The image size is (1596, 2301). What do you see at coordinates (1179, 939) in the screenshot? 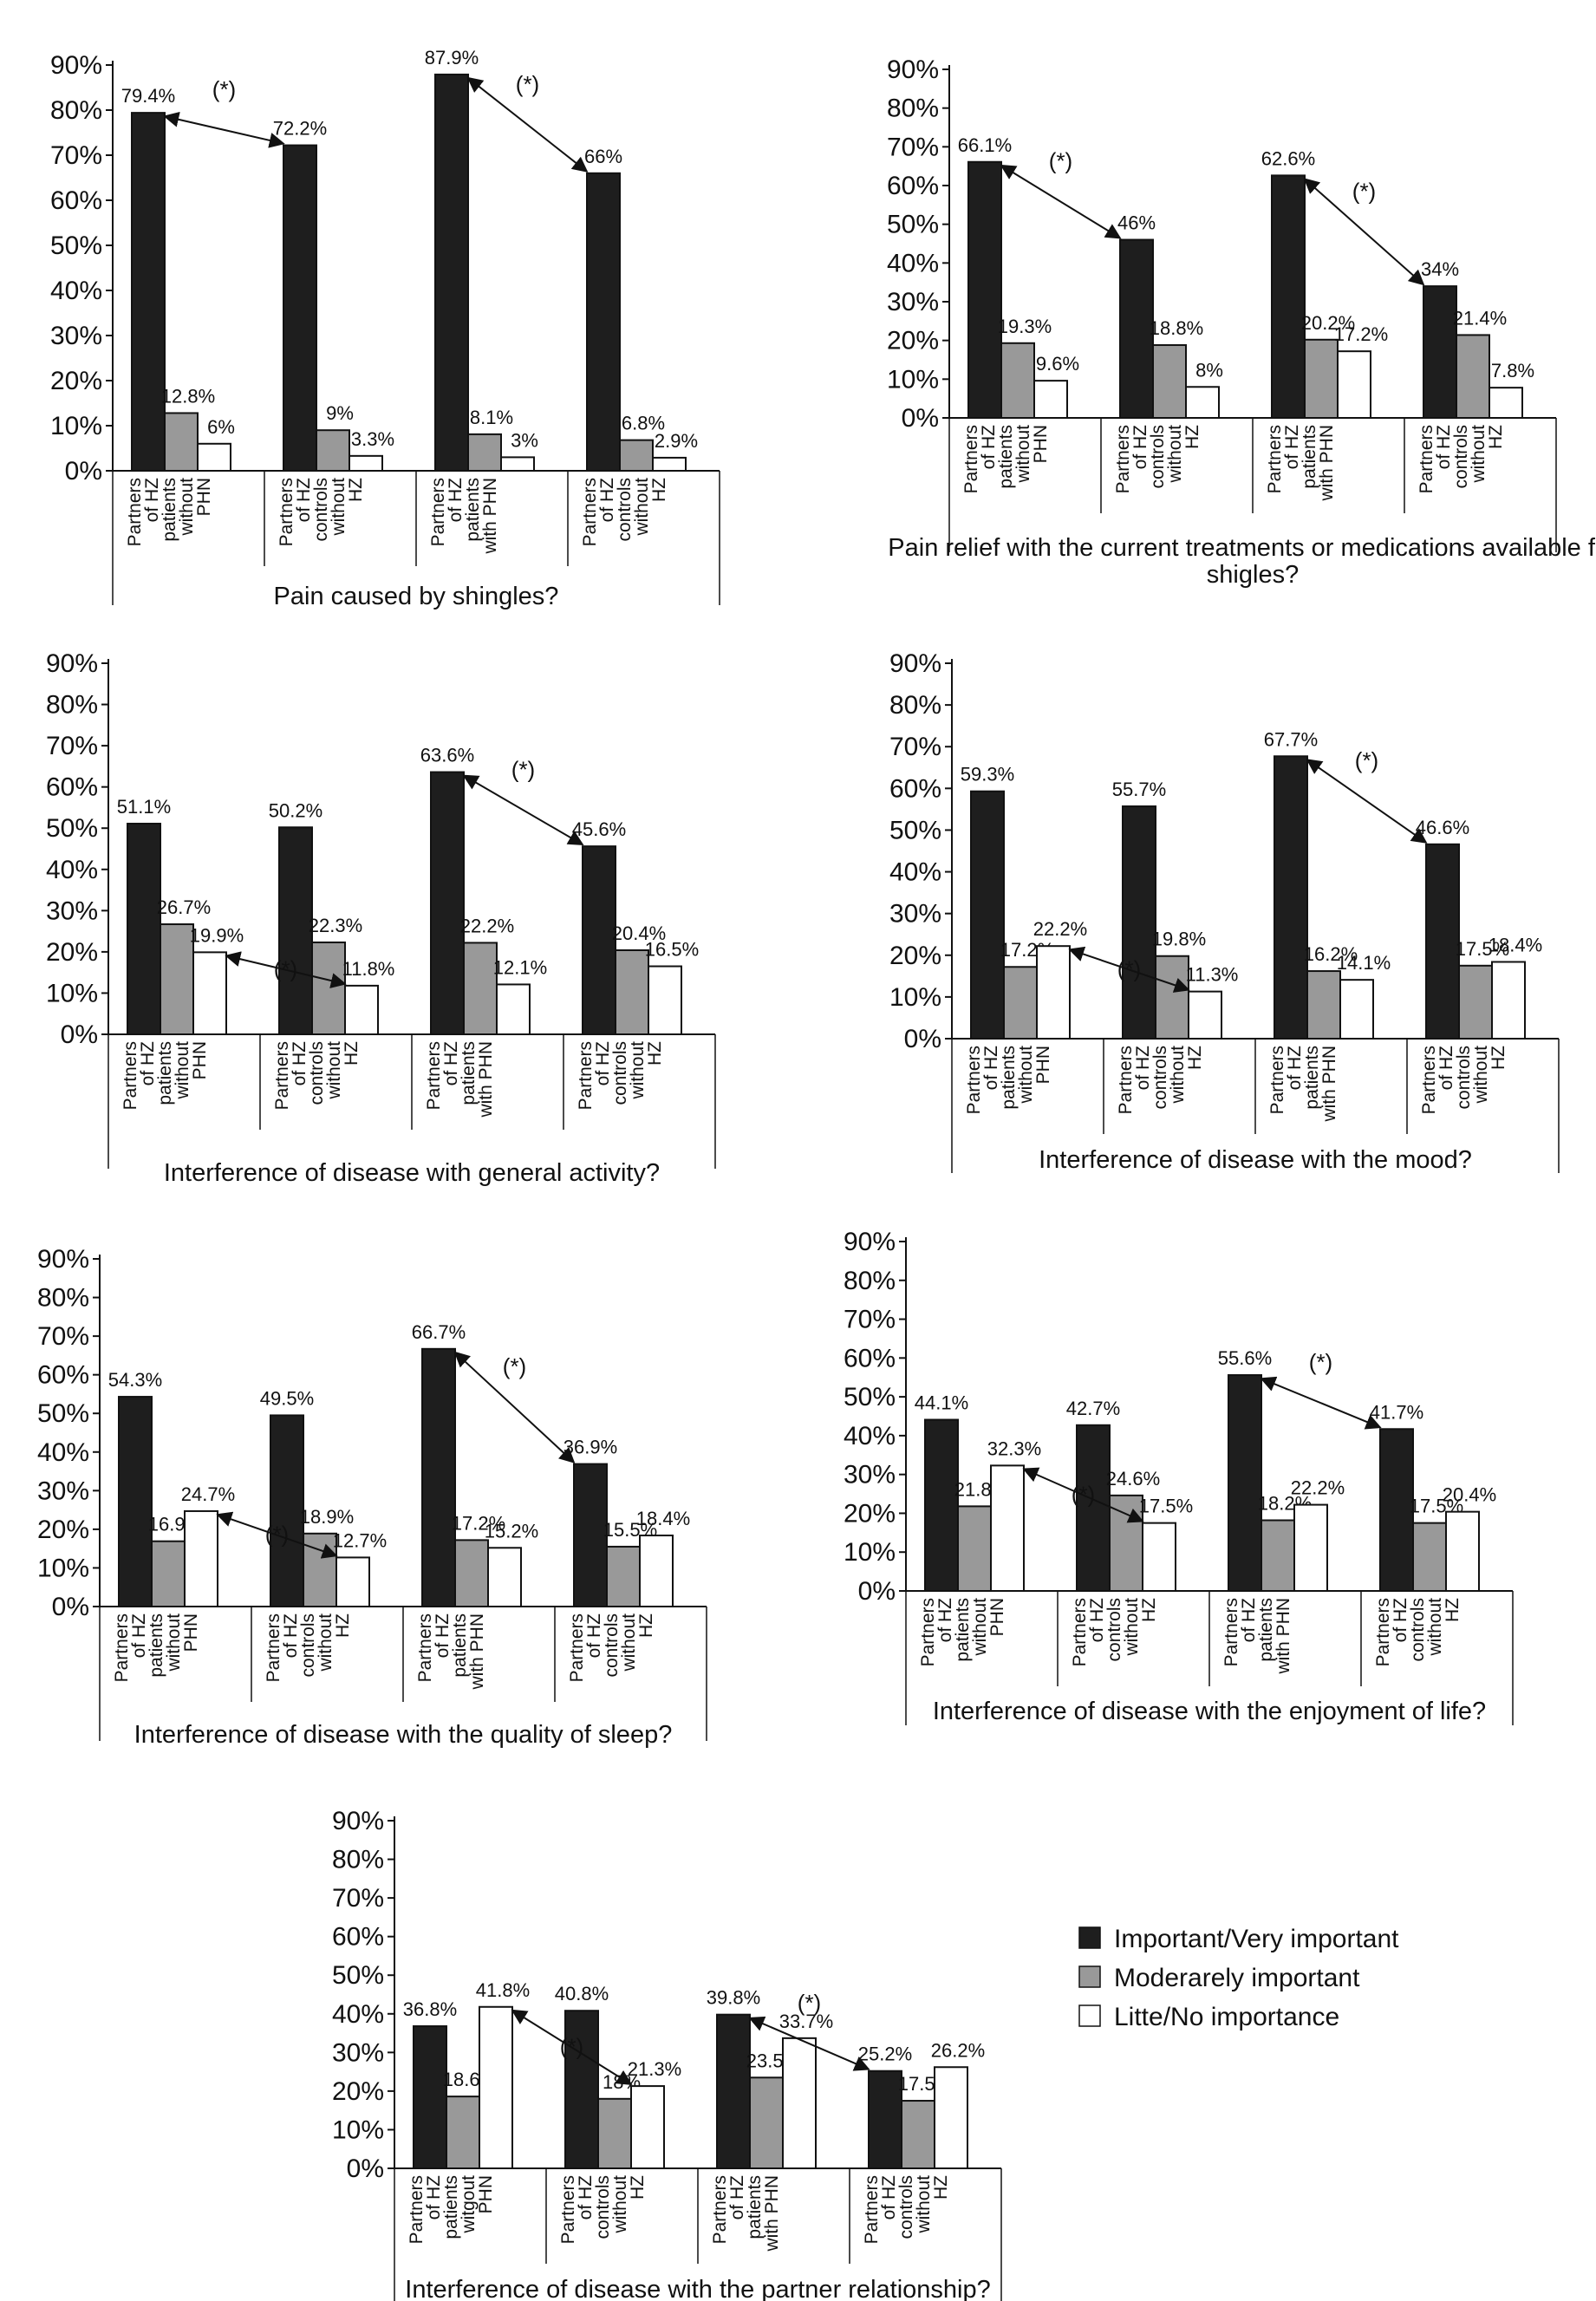
I see `data-label: 19.8%` at bounding box center [1179, 939].